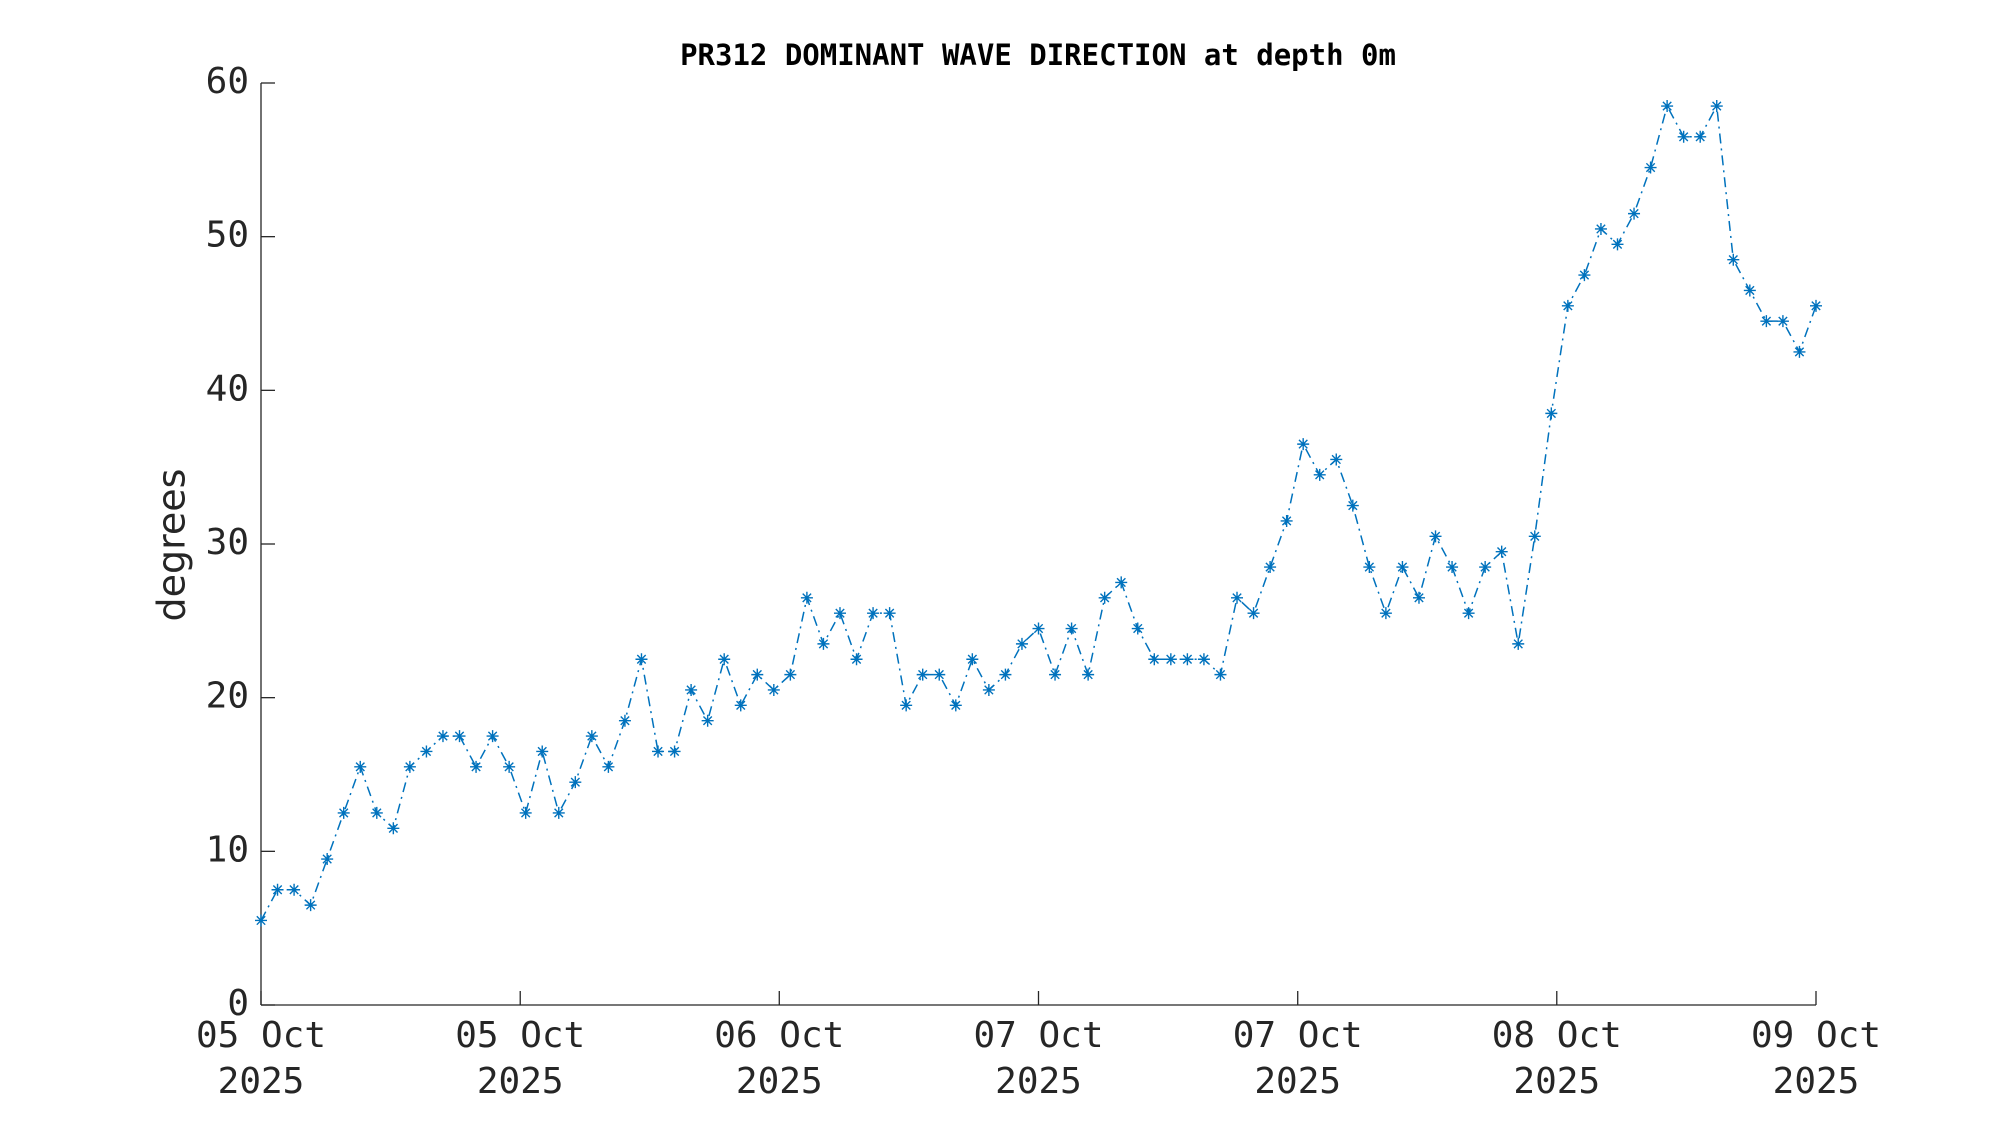 The height and width of the screenshot is (1125, 2000). I want to click on y-tick-label: 0, so click(238, 1003).